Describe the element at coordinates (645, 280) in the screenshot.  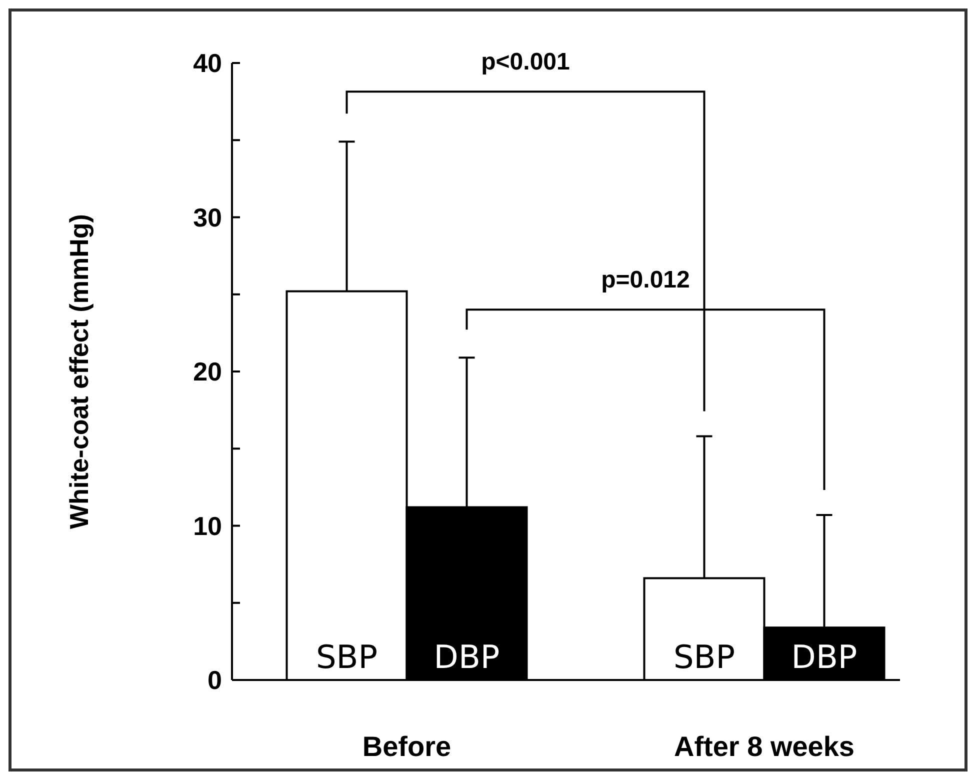
I see `annotation: p=0.012` at that location.